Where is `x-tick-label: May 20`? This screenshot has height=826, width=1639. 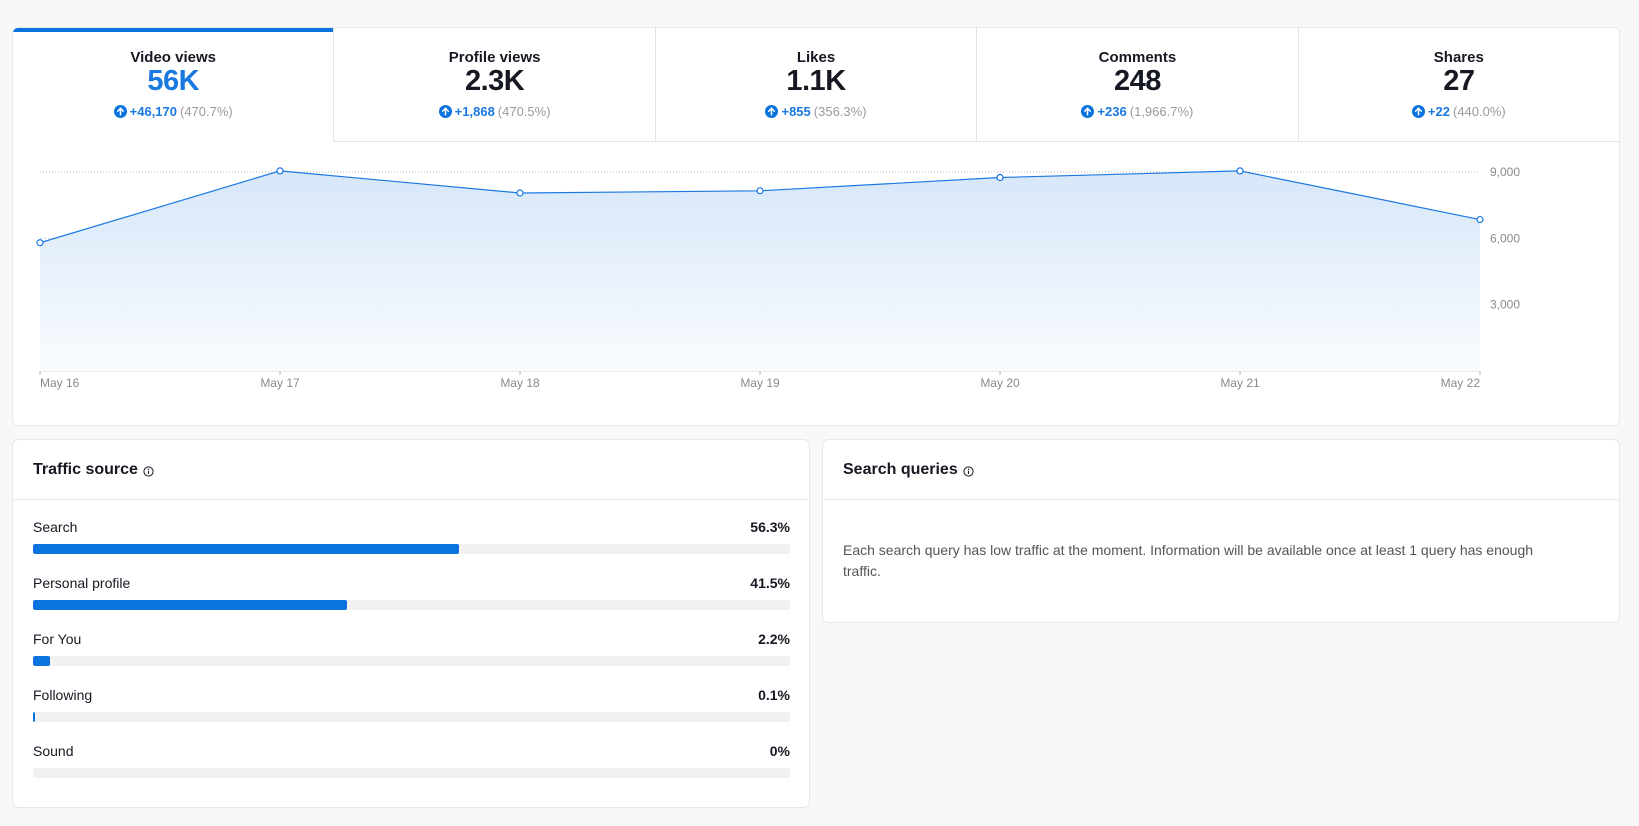 x-tick-label: May 20 is located at coordinates (1000, 383).